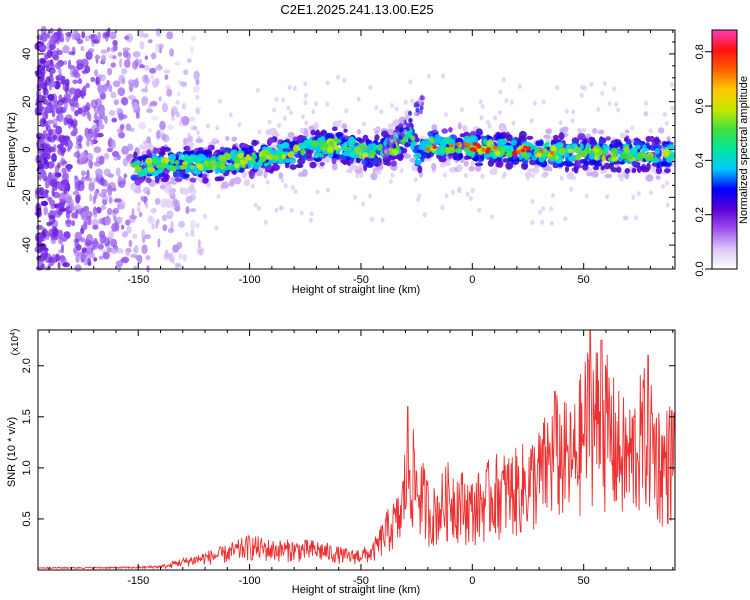  What do you see at coordinates (27, 149) in the screenshot?
I see `y-tick-label: 0` at bounding box center [27, 149].